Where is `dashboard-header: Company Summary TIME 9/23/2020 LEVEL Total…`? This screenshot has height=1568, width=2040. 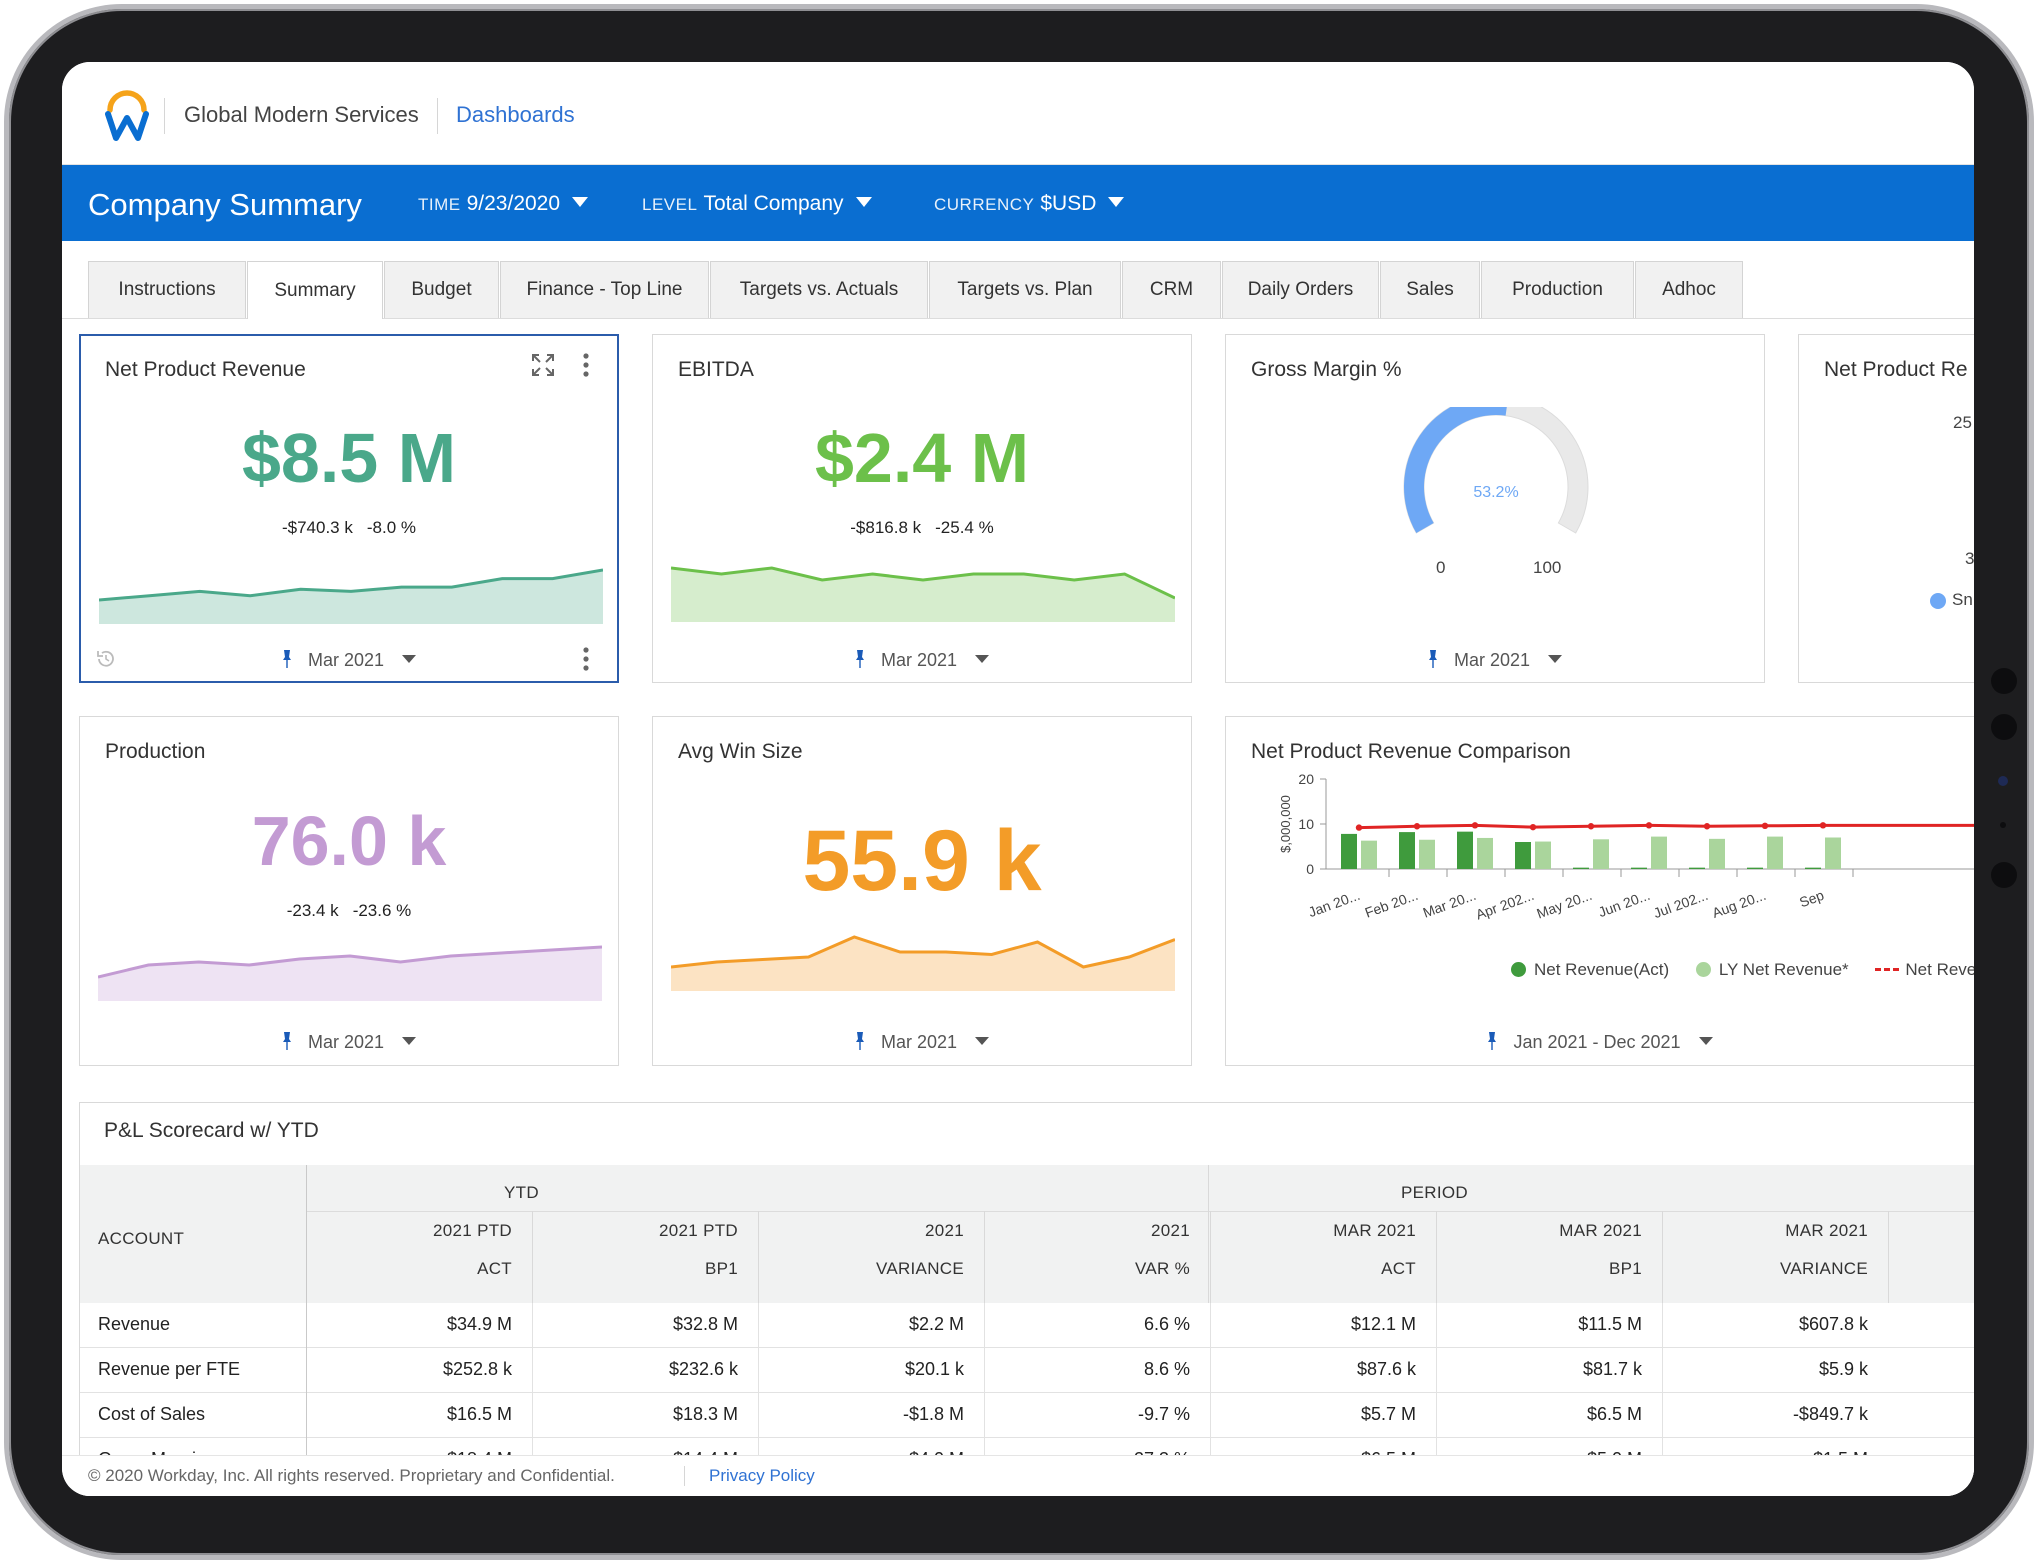
dashboard-header: Company Summary TIME 9/23/2020 LEVEL Total… is located at coordinates (1018, 203).